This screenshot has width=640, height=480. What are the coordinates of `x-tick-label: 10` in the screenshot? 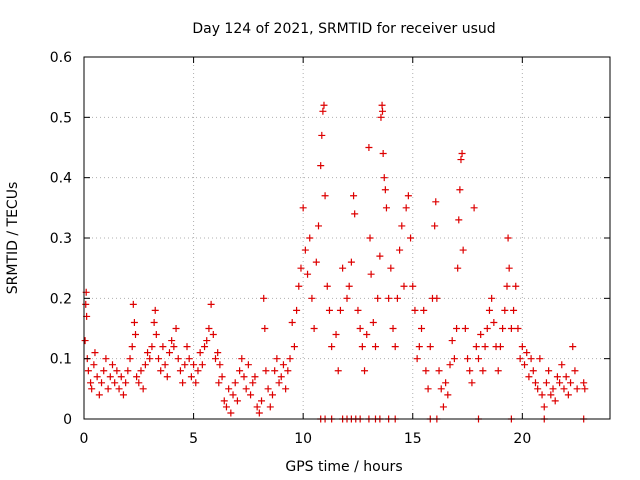 It's located at (303, 439).